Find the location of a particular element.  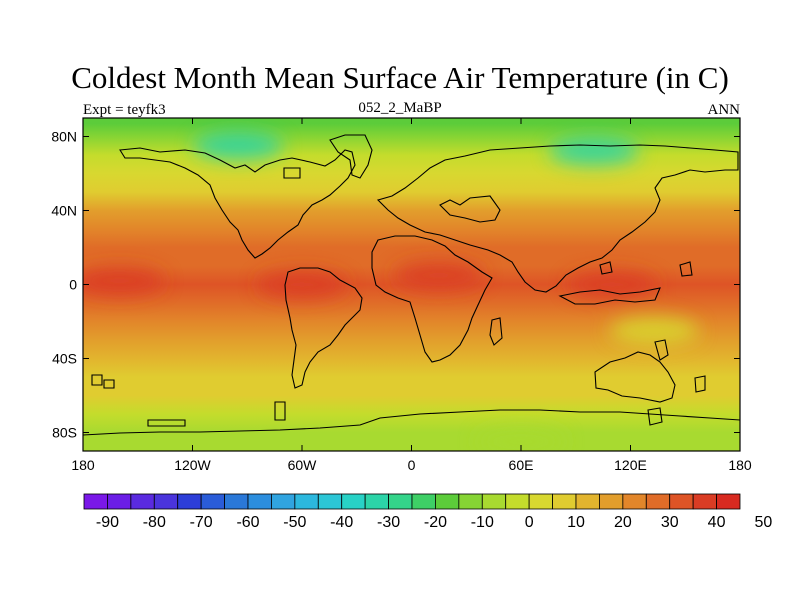

colorbar-label: 20 is located at coordinates (623, 522).